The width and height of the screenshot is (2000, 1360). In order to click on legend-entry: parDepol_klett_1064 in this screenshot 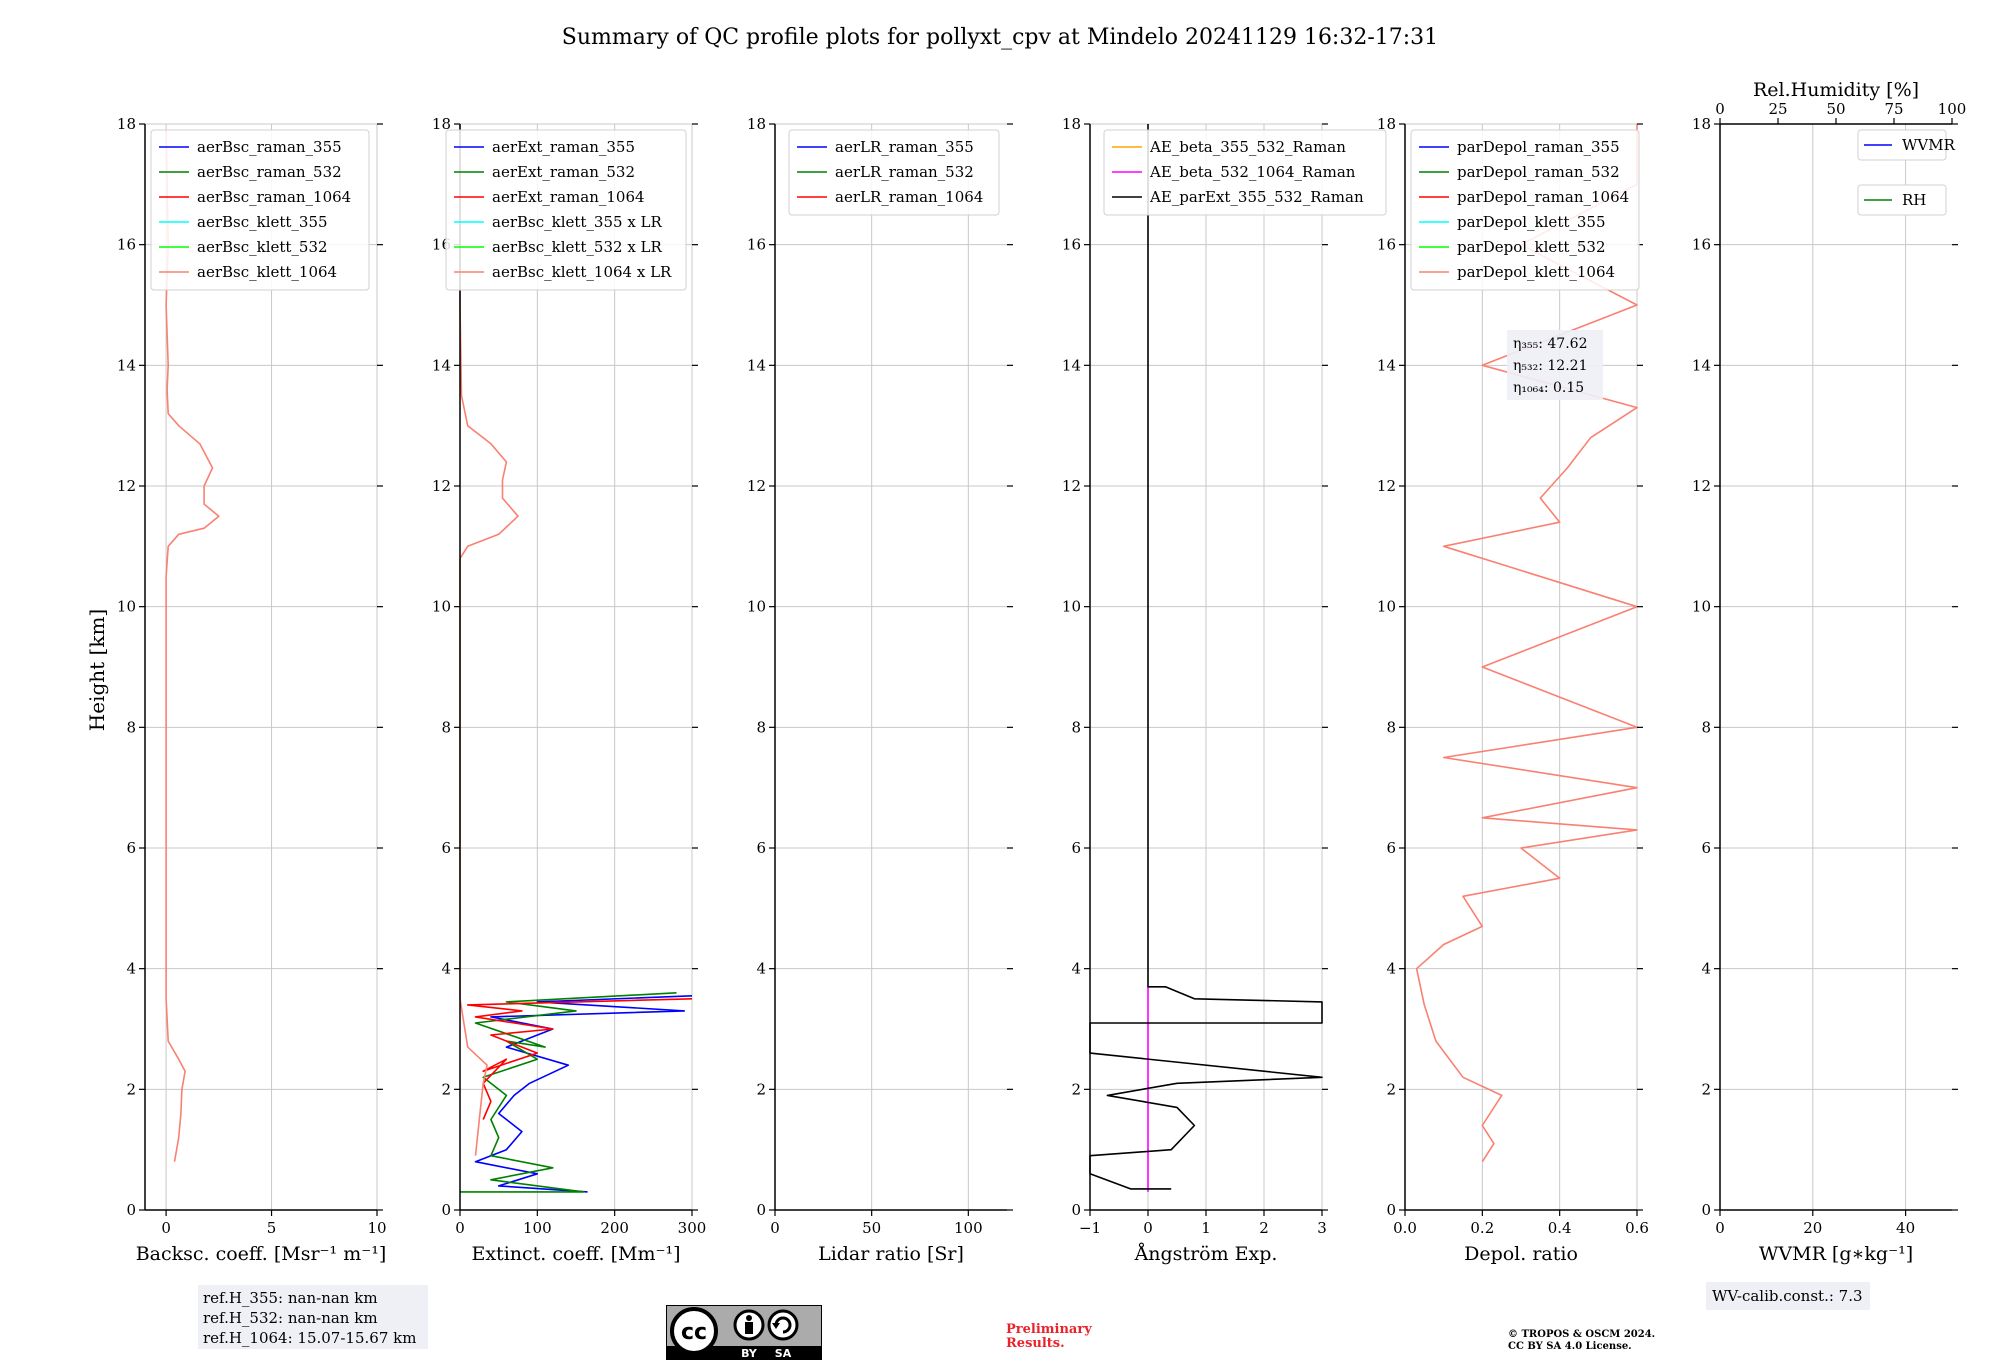, I will do `click(1536, 272)`.